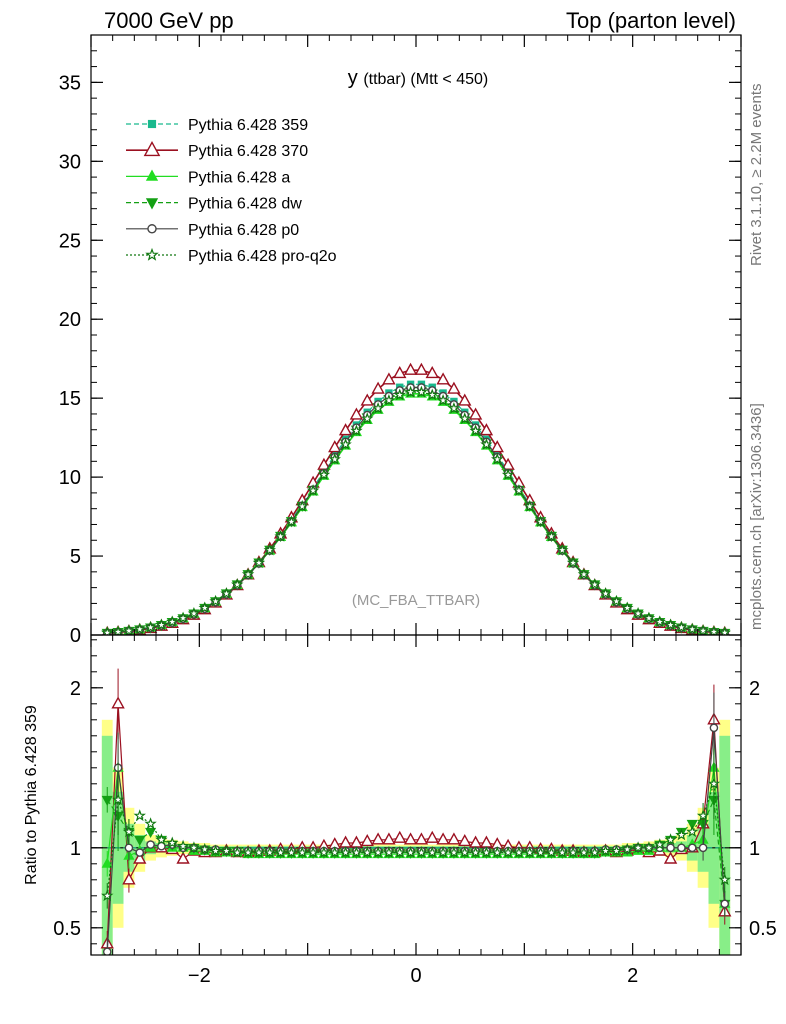 This screenshot has height=1024, width=786. Describe the element at coordinates (70, 399) in the screenshot. I see `y-tick-label: 15` at that location.